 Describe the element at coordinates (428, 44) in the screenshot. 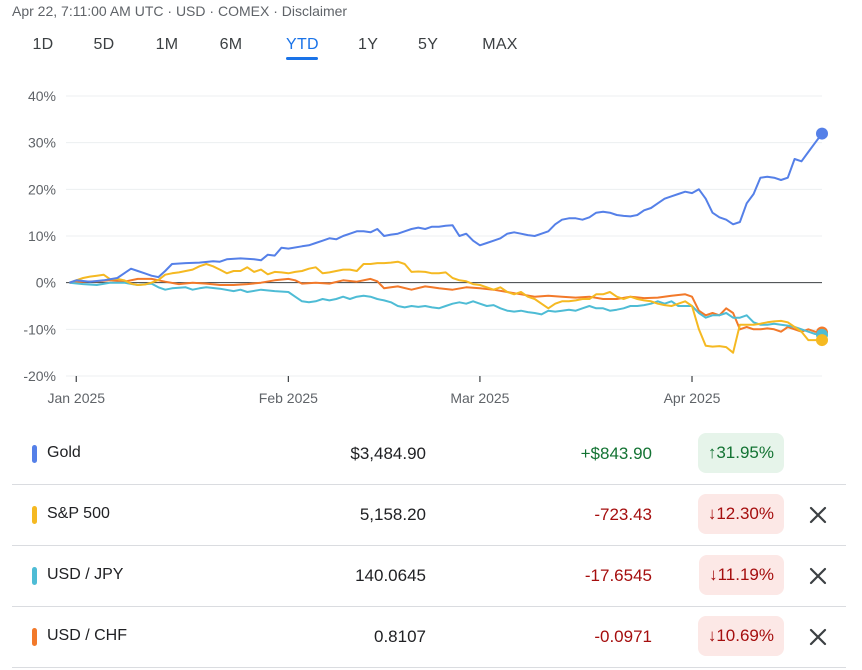

I see `tab-5y: 5Y` at that location.